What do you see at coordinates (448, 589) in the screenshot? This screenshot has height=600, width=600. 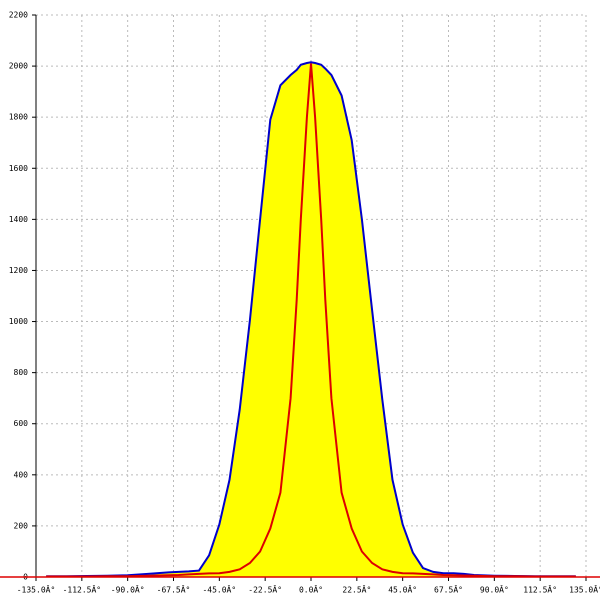 I see `x-tick-label: 67.5Â°` at bounding box center [448, 589].